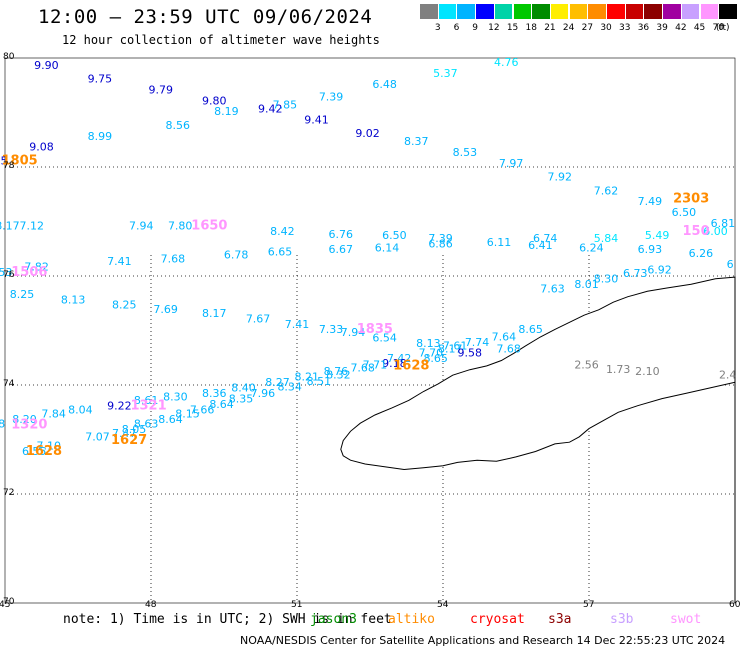 The image size is (740, 650). Describe the element at coordinates (387, 247) in the screenshot. I see `wave-height-value: 6.14` at that location.